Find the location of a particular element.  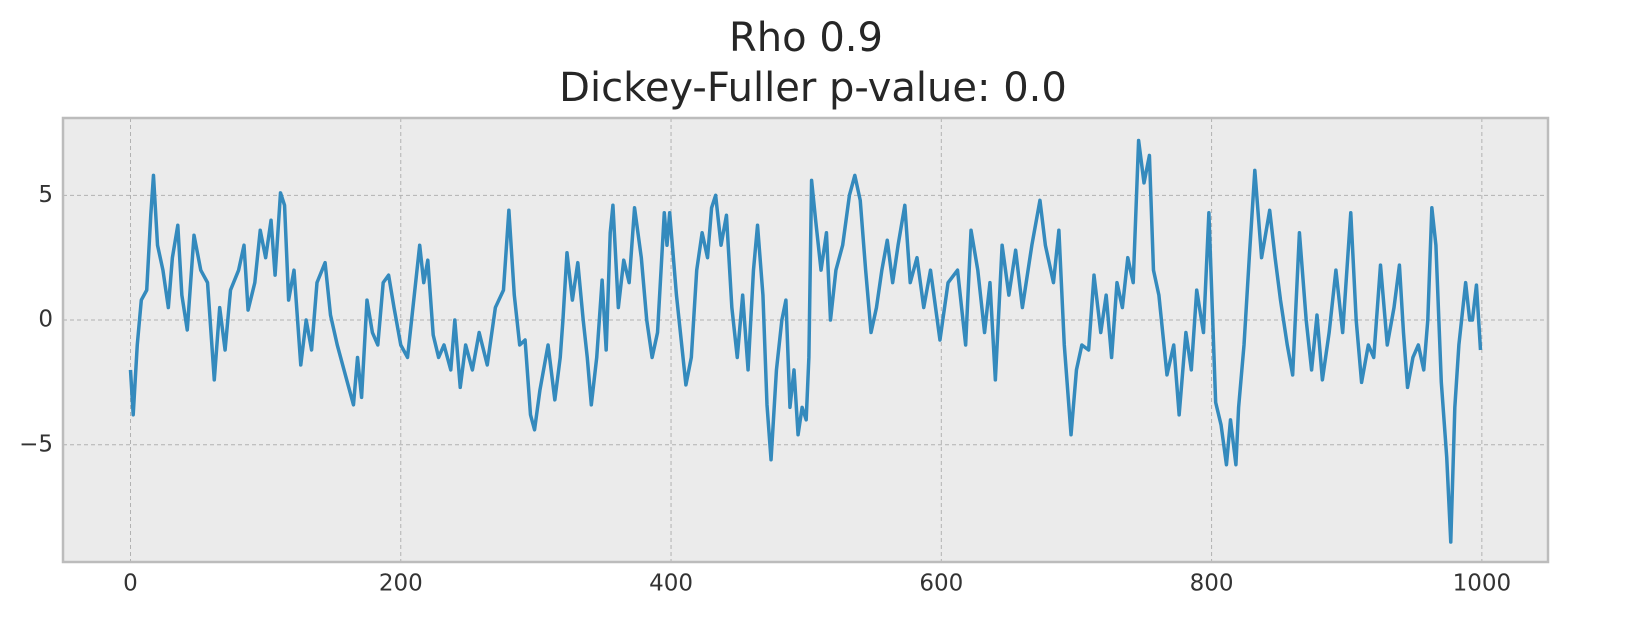

x-tick-label: 1000 is located at coordinates (1482, 584).